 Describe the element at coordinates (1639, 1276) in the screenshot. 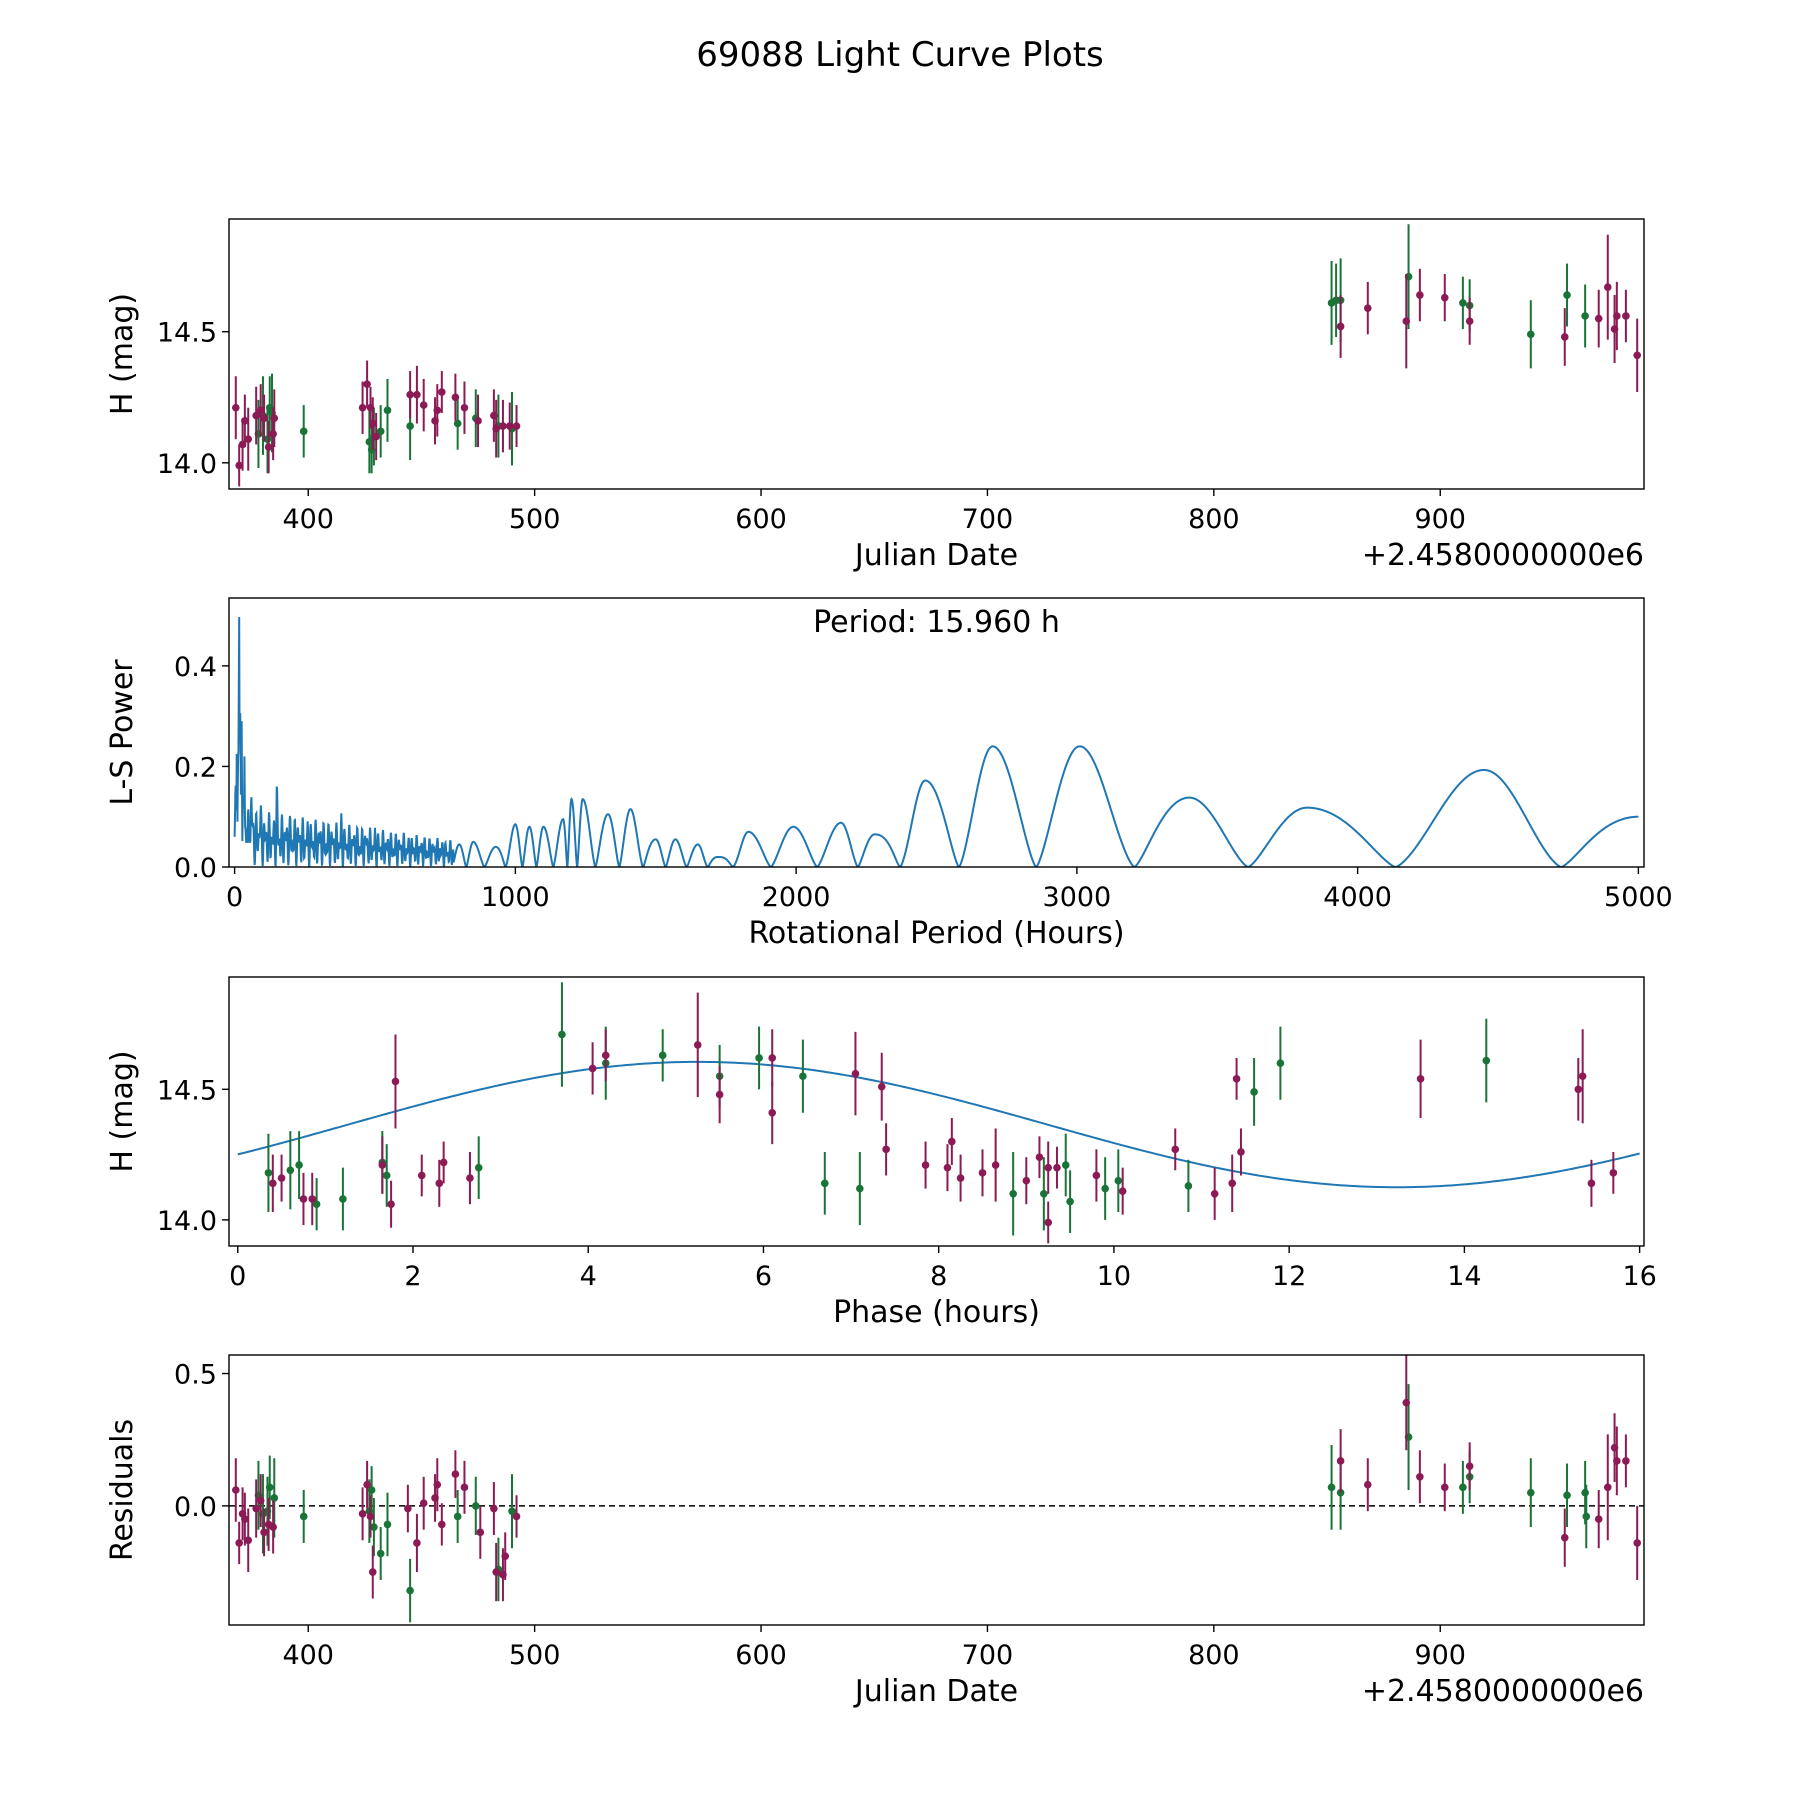

I see `x-tick-label: 16` at that location.